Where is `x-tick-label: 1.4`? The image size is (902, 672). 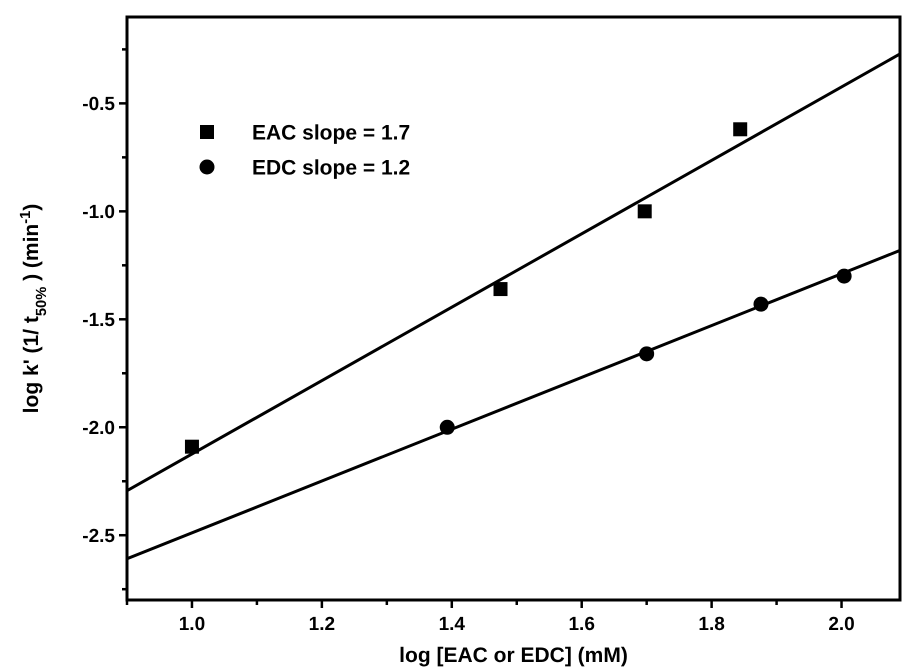 x-tick-label: 1.4 is located at coordinates (452, 624).